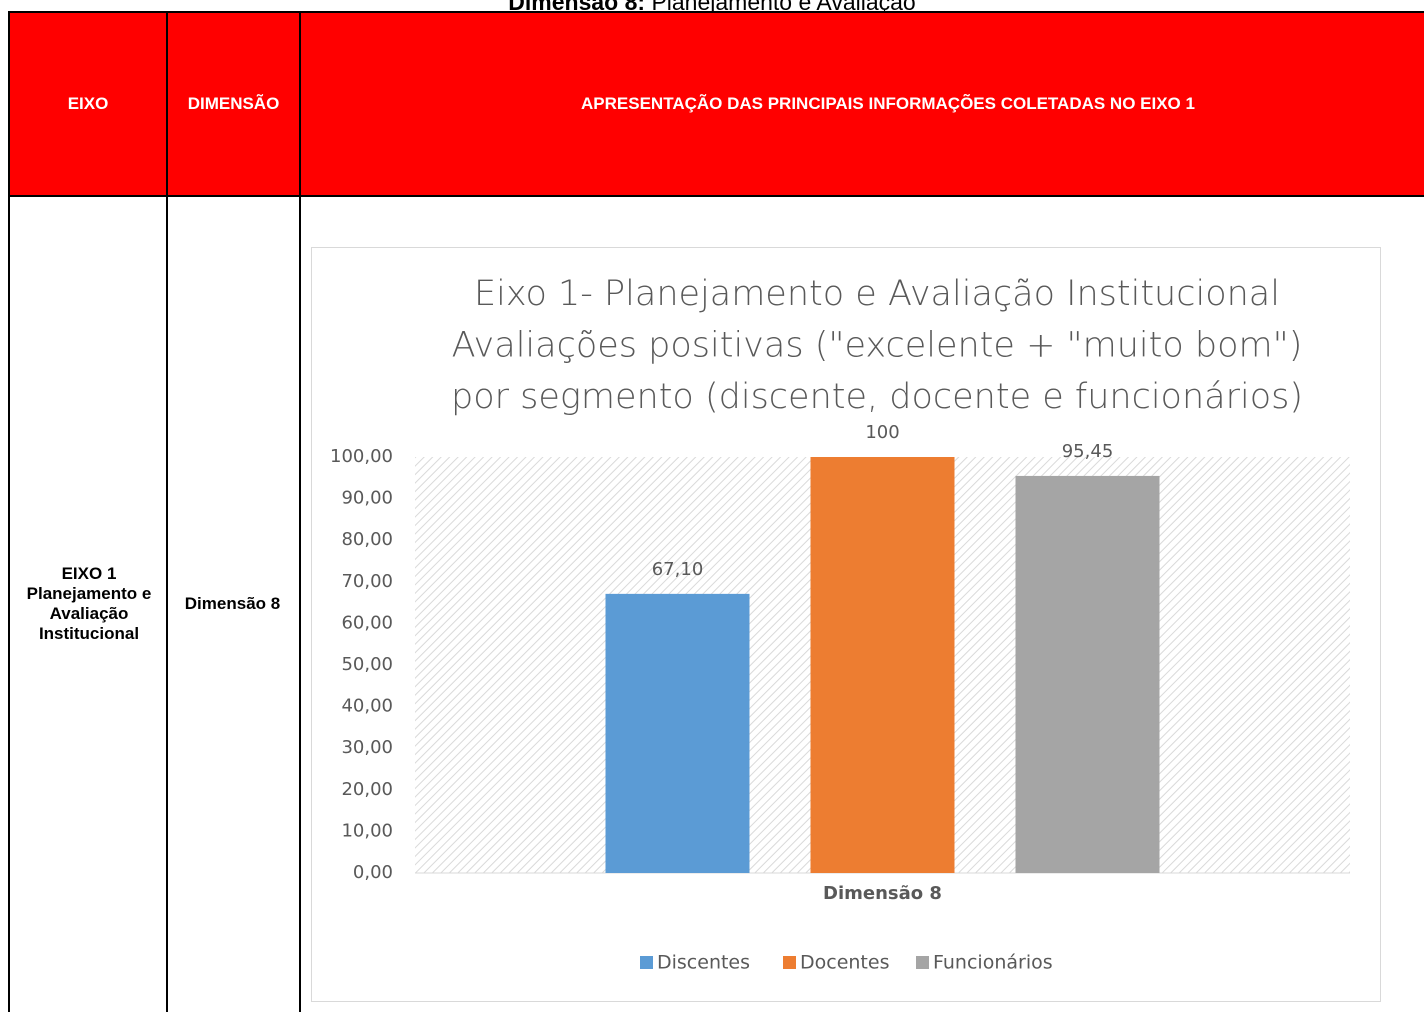  What do you see at coordinates (367, 747) in the screenshot?
I see `y-tick-label: 30,00` at bounding box center [367, 747].